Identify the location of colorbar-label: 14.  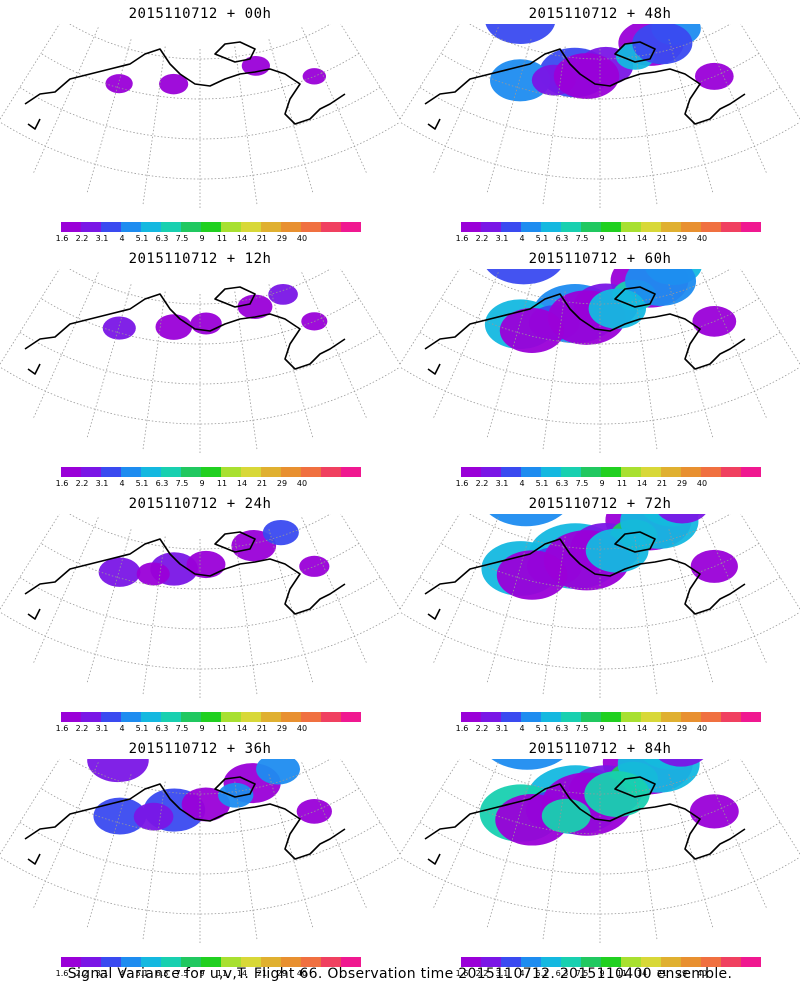
(642, 238).